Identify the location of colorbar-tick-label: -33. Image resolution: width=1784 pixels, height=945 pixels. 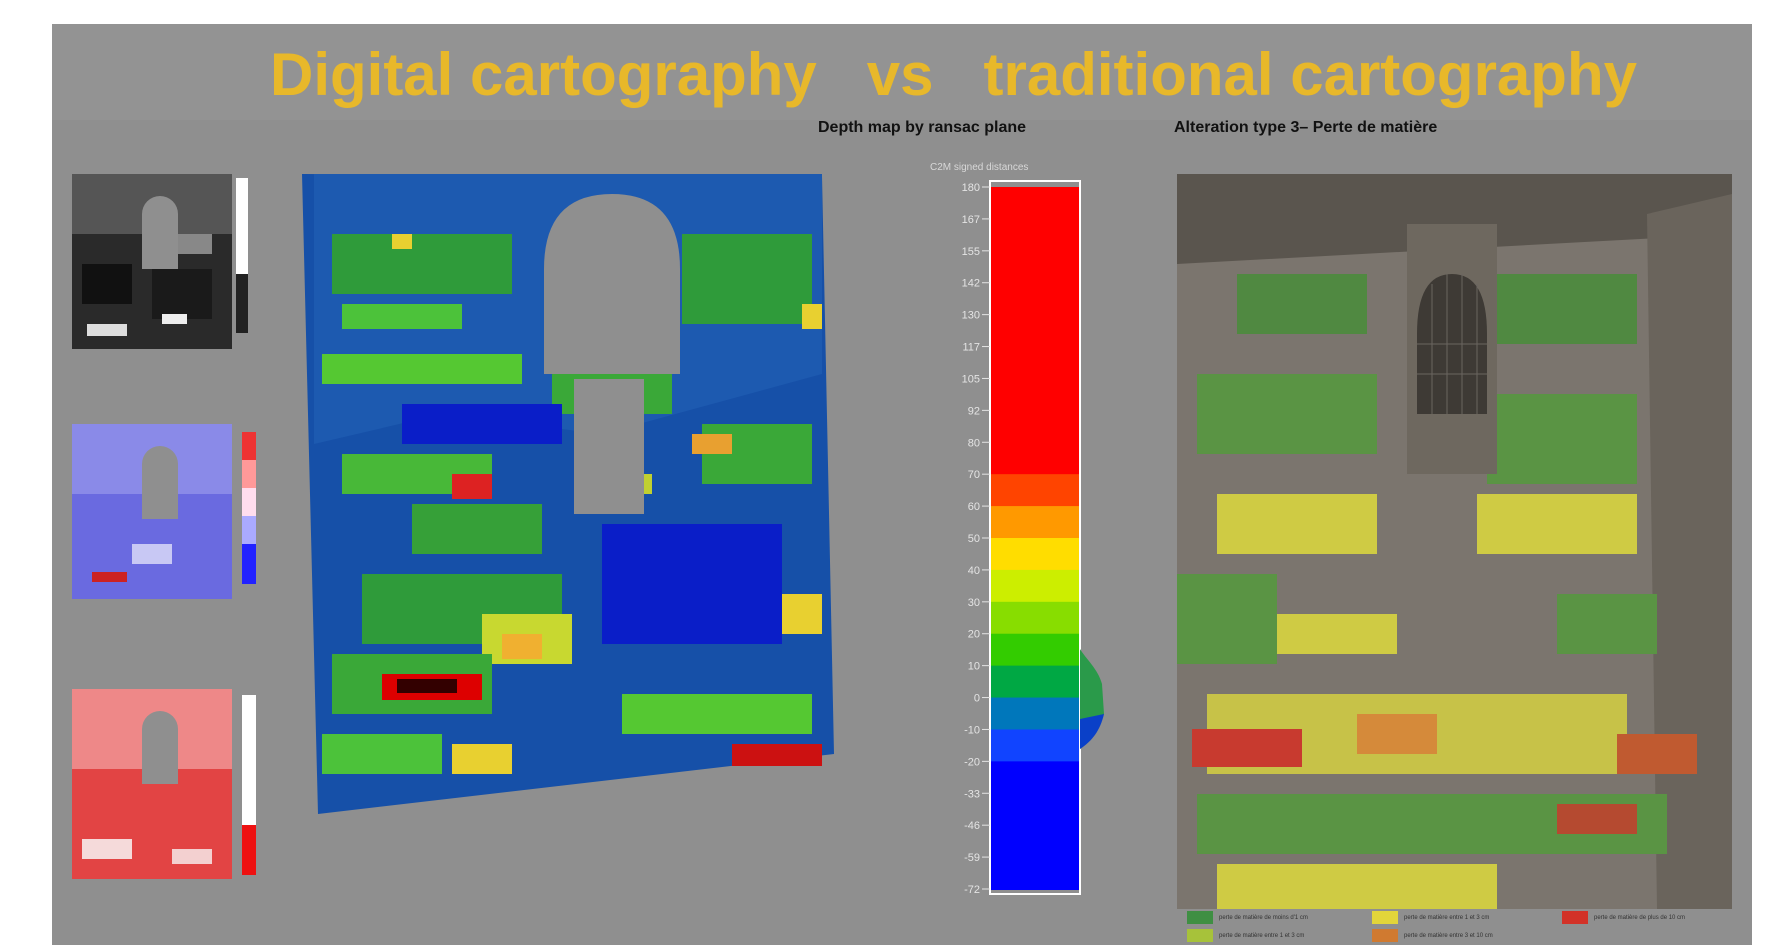
(972, 794).